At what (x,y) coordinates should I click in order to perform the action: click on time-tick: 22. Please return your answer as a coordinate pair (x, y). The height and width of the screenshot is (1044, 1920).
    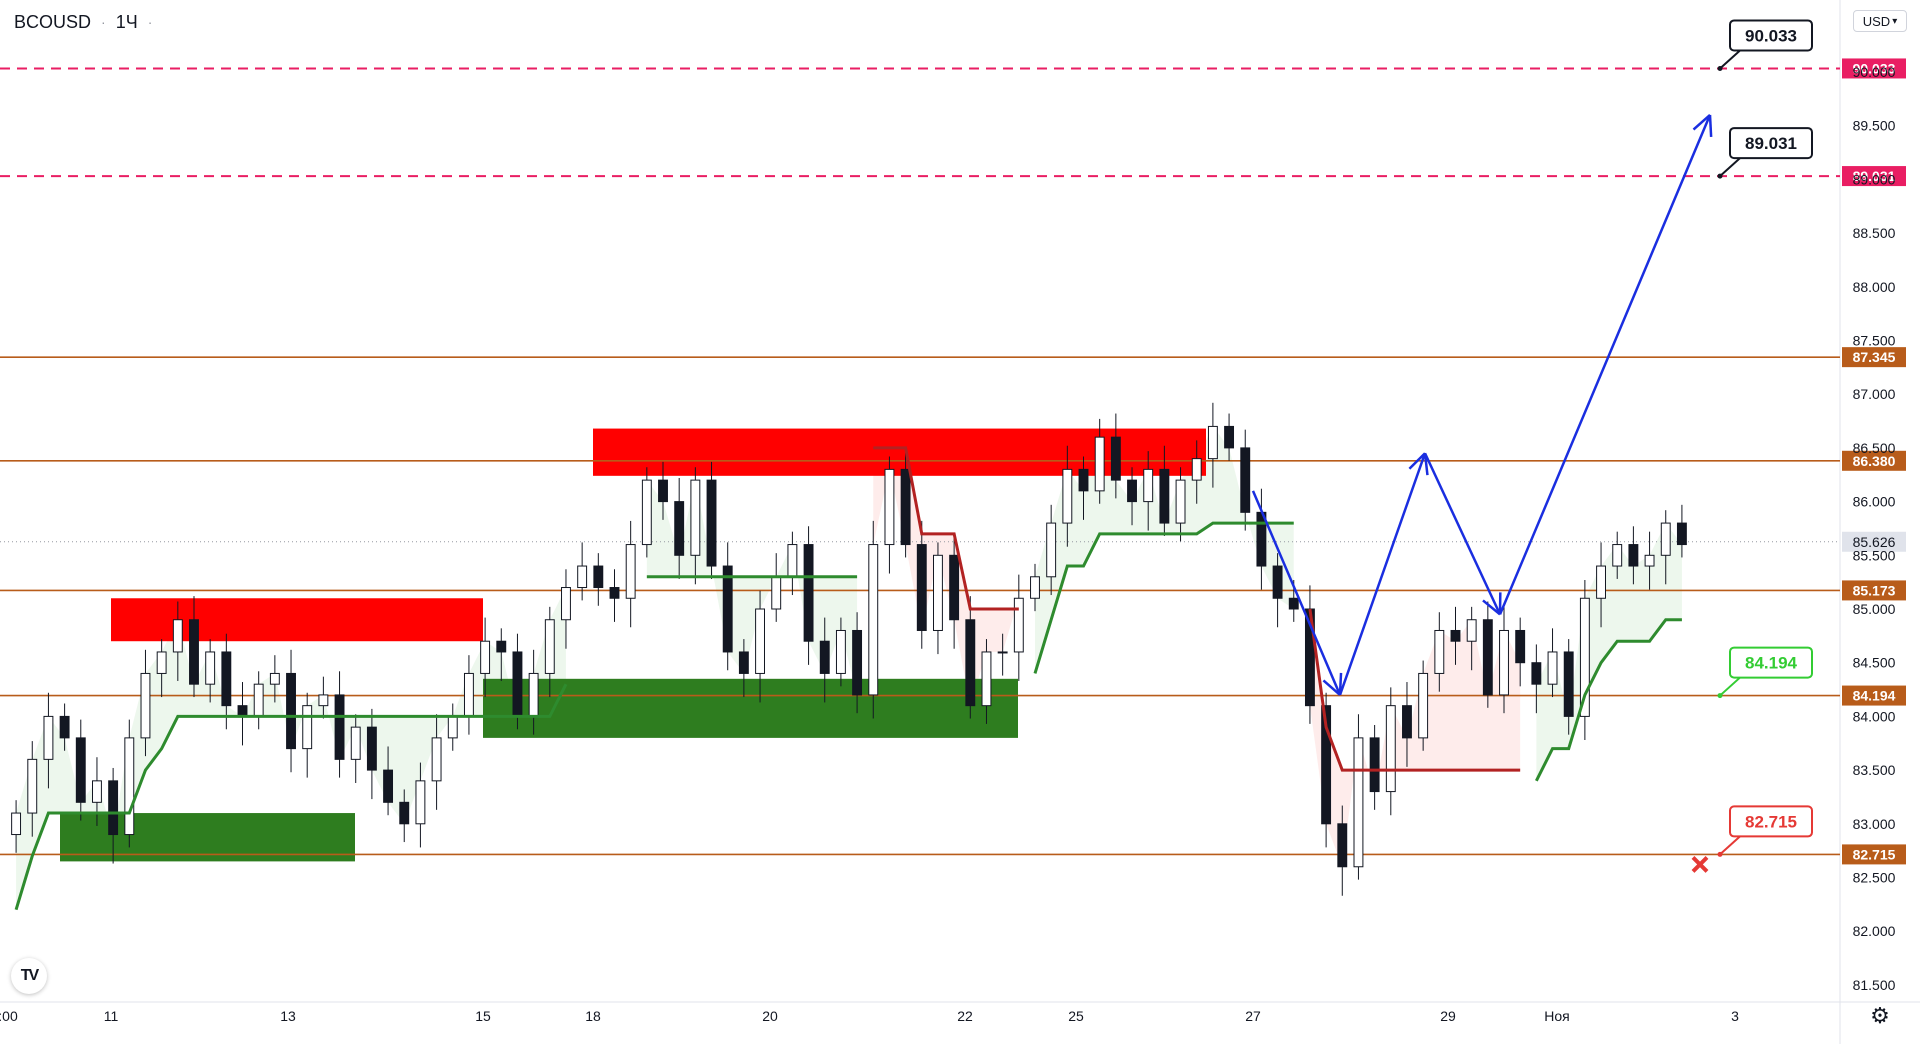
    Looking at the image, I should click on (965, 1016).